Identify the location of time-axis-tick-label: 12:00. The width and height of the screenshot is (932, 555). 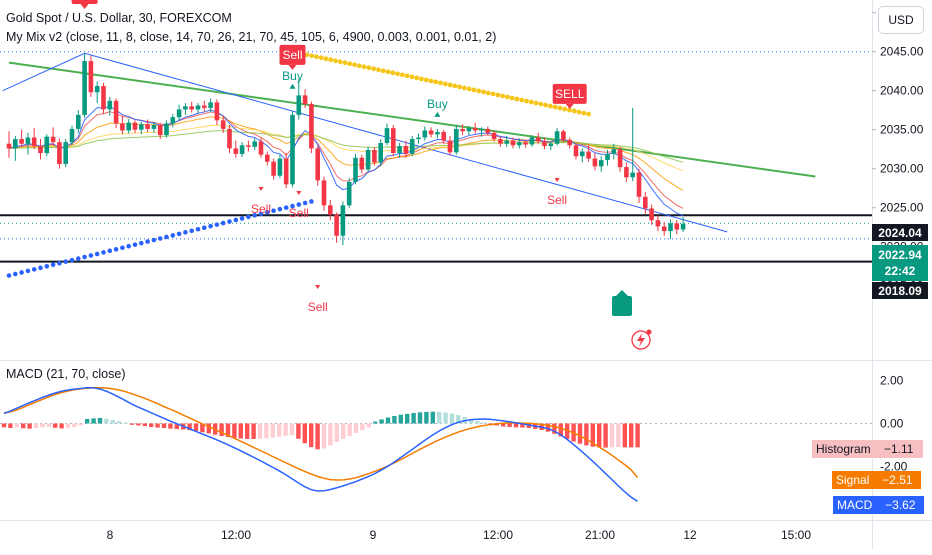
(498, 535).